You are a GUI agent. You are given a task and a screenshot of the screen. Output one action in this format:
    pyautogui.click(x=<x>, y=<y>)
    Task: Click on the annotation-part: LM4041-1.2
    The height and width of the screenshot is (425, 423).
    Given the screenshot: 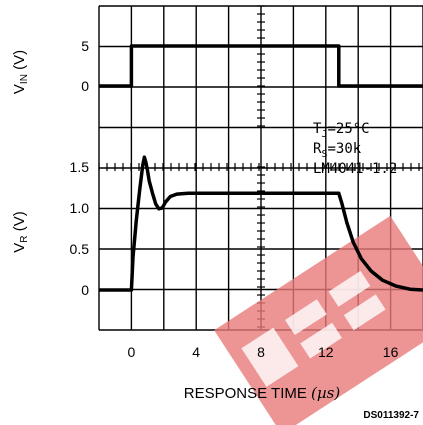 What is the action you would take?
    pyautogui.click(x=355, y=169)
    